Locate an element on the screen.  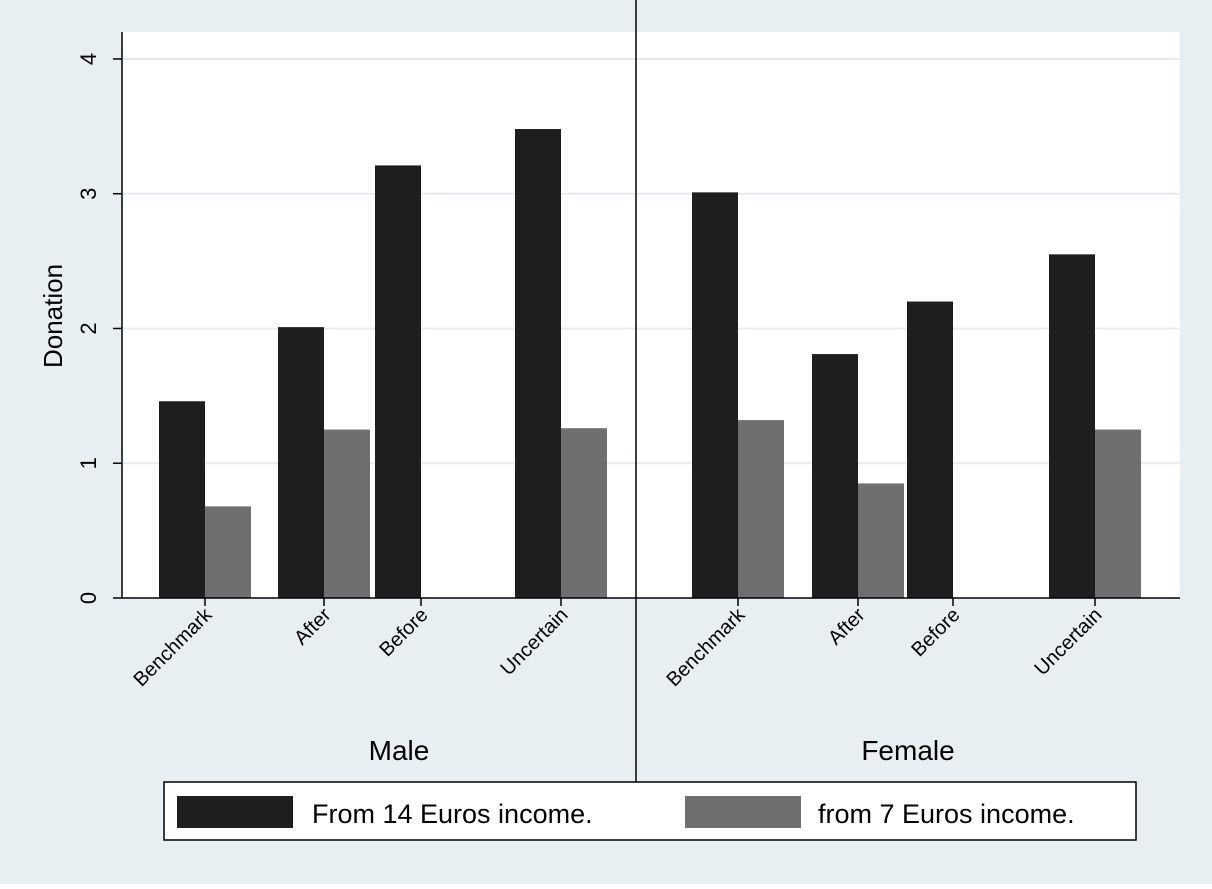
panel-label: Female is located at coordinates (907, 750).